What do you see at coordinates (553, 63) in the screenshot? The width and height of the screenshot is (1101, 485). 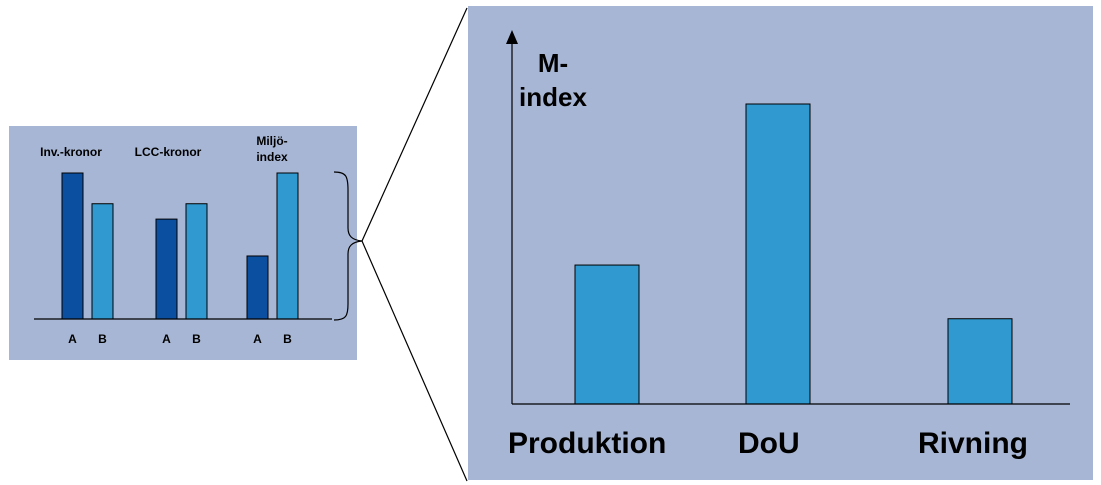 I see `big-chart-y-label-line-1: M-` at bounding box center [553, 63].